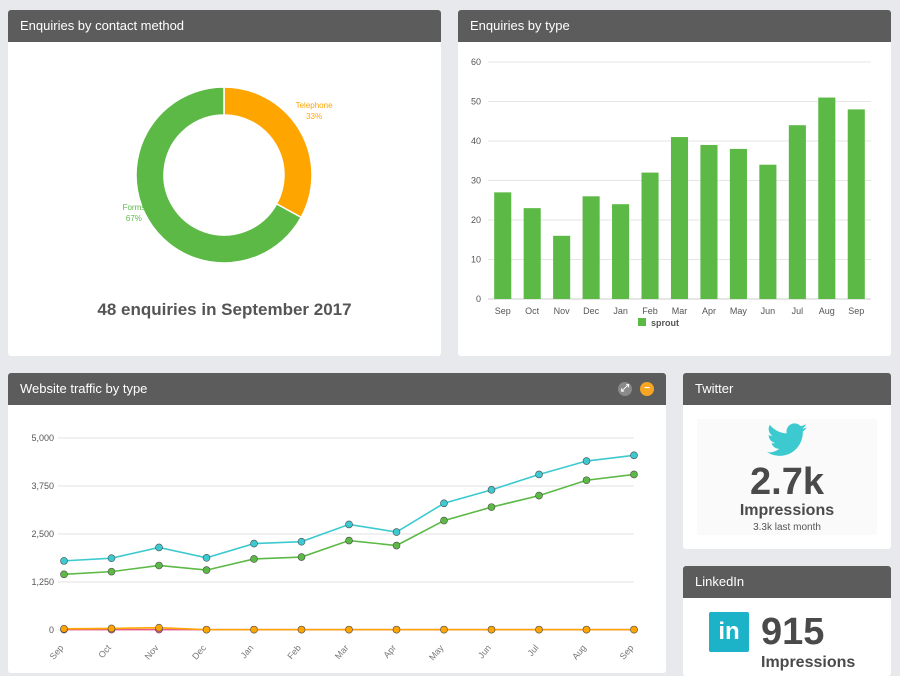  What do you see at coordinates (134, 218) in the screenshot?
I see `donut-percent-forms: 67%` at bounding box center [134, 218].